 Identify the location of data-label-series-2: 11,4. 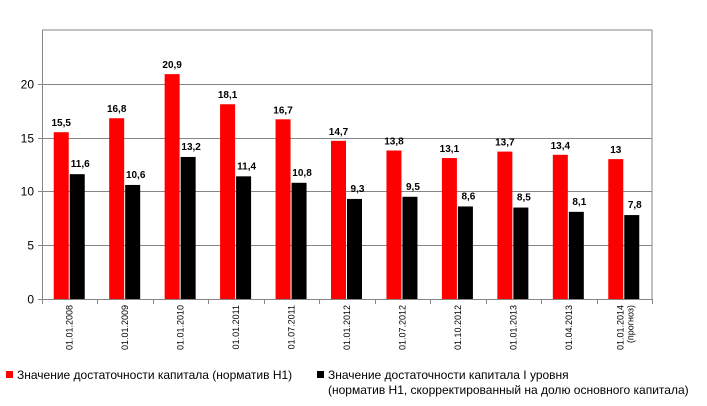
(246, 166).